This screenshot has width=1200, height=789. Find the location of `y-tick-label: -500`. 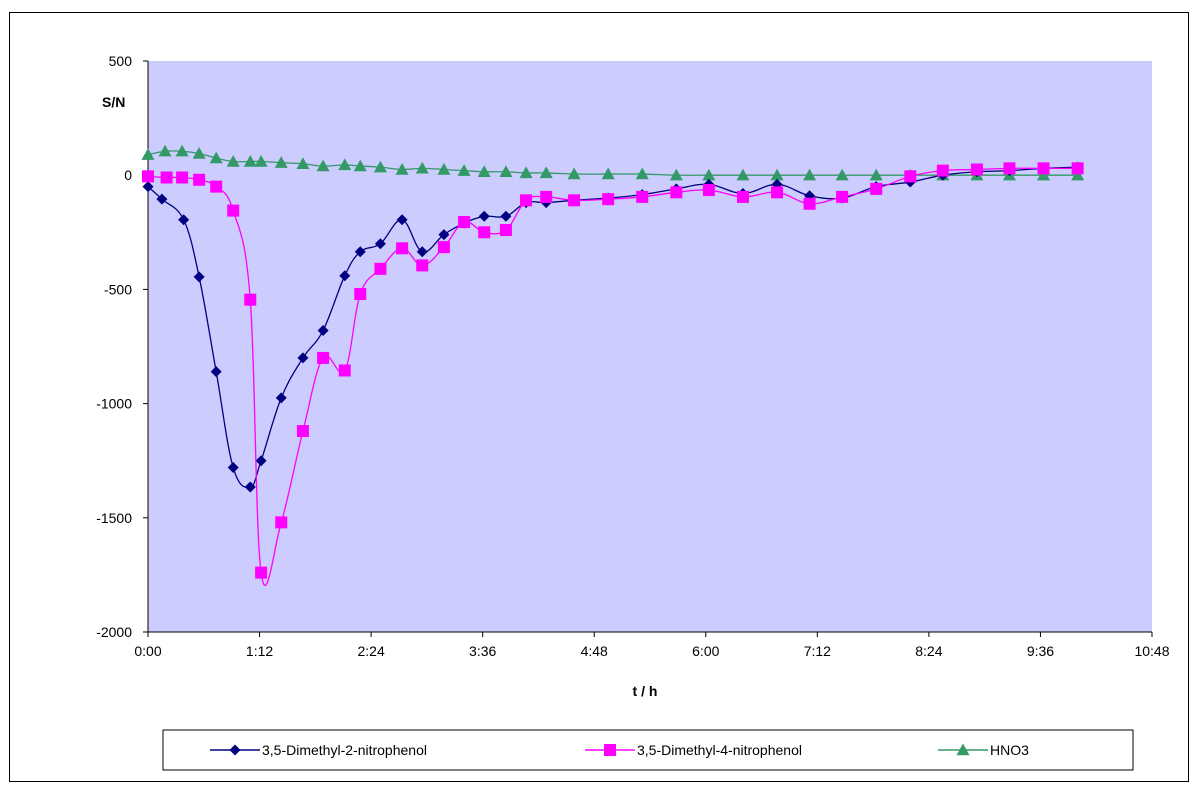

y-tick-label: -500 is located at coordinates (118, 289).